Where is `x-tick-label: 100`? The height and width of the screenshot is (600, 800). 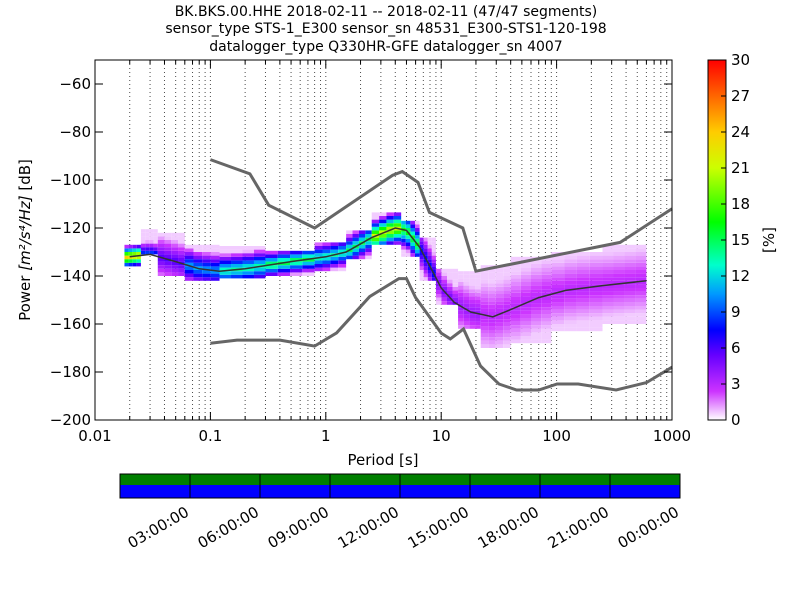 x-tick-label: 100 is located at coordinates (556, 436).